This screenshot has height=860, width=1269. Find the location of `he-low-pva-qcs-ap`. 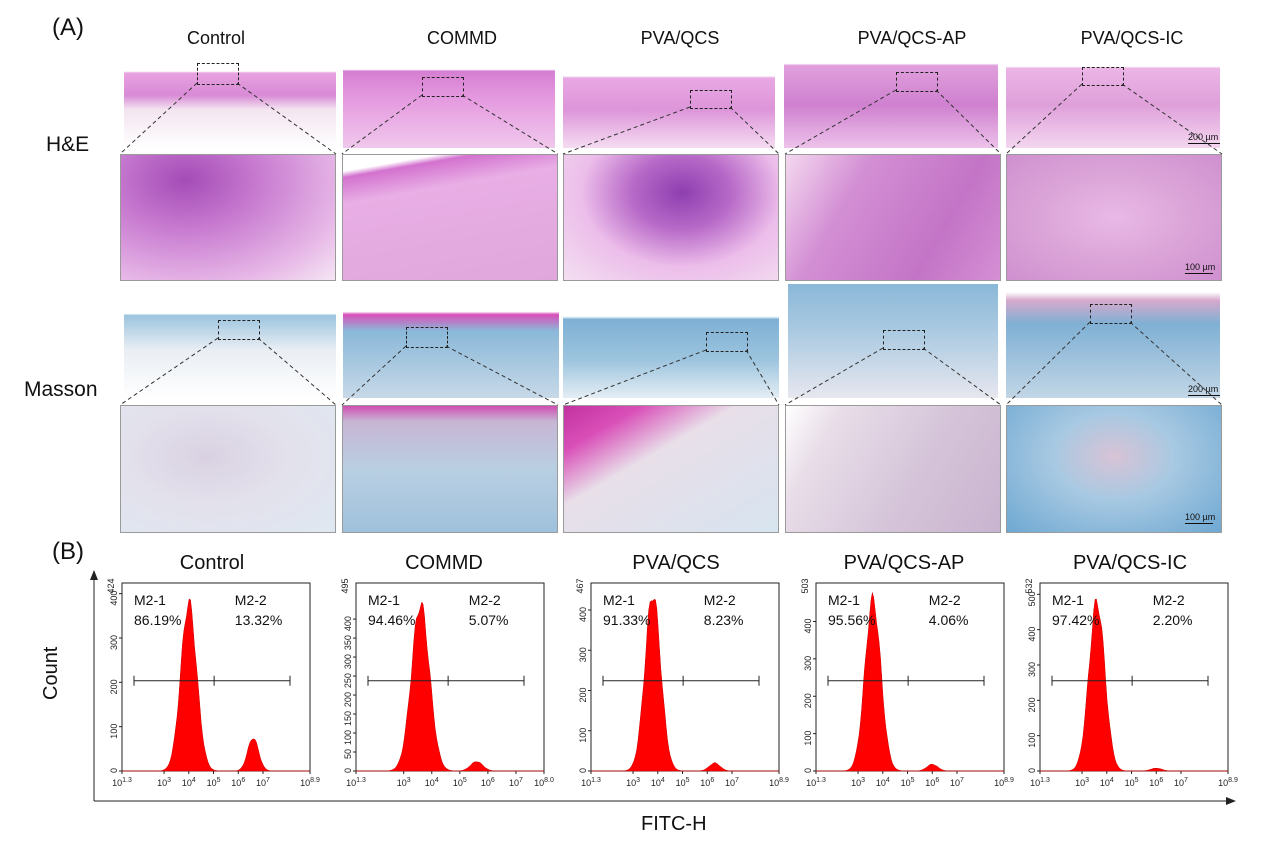

he-low-pva-qcs-ap is located at coordinates (891, 100).